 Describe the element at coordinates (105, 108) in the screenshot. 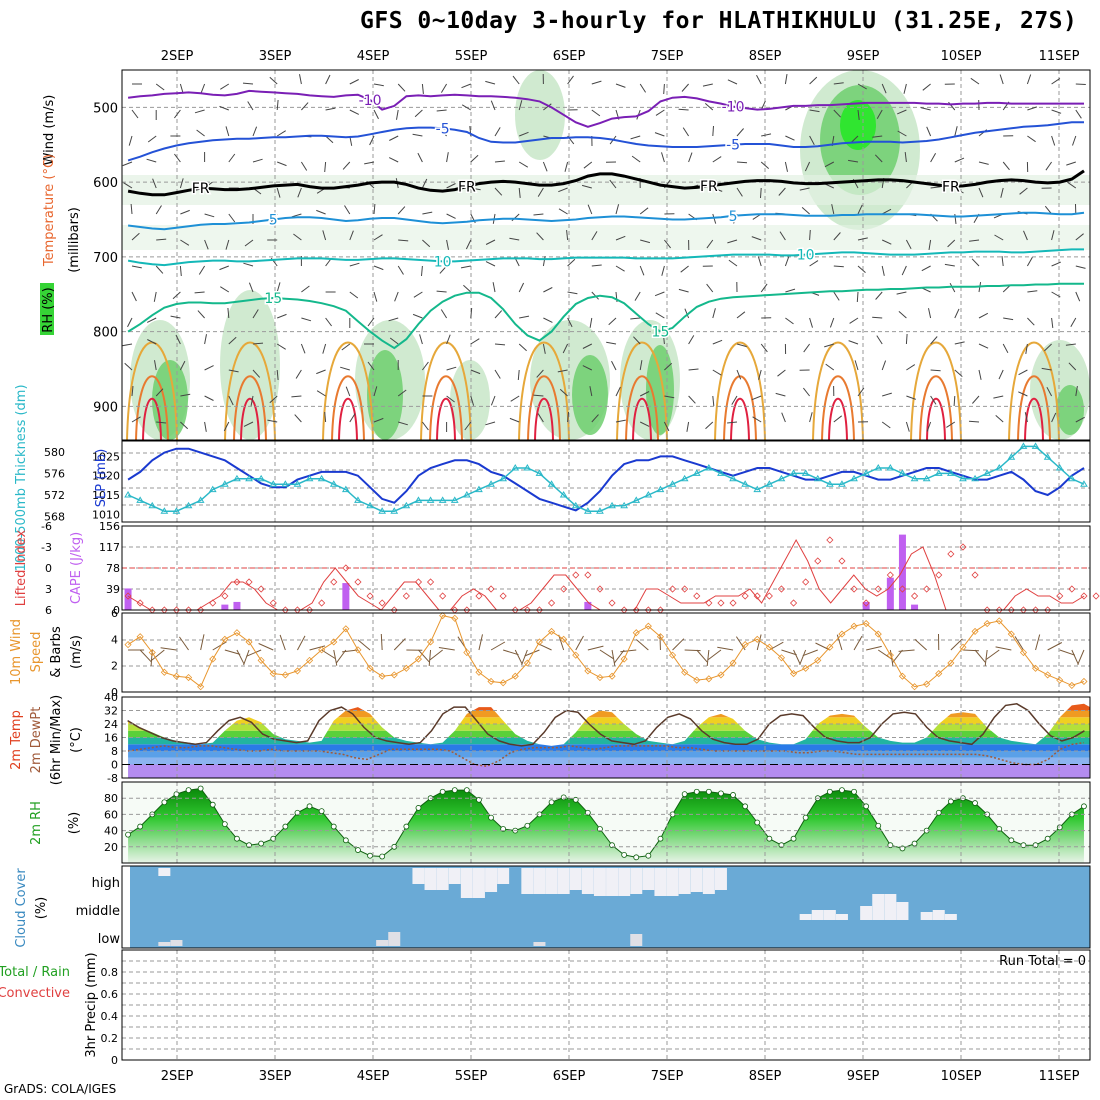

I see `pressure-tick: 500` at that location.